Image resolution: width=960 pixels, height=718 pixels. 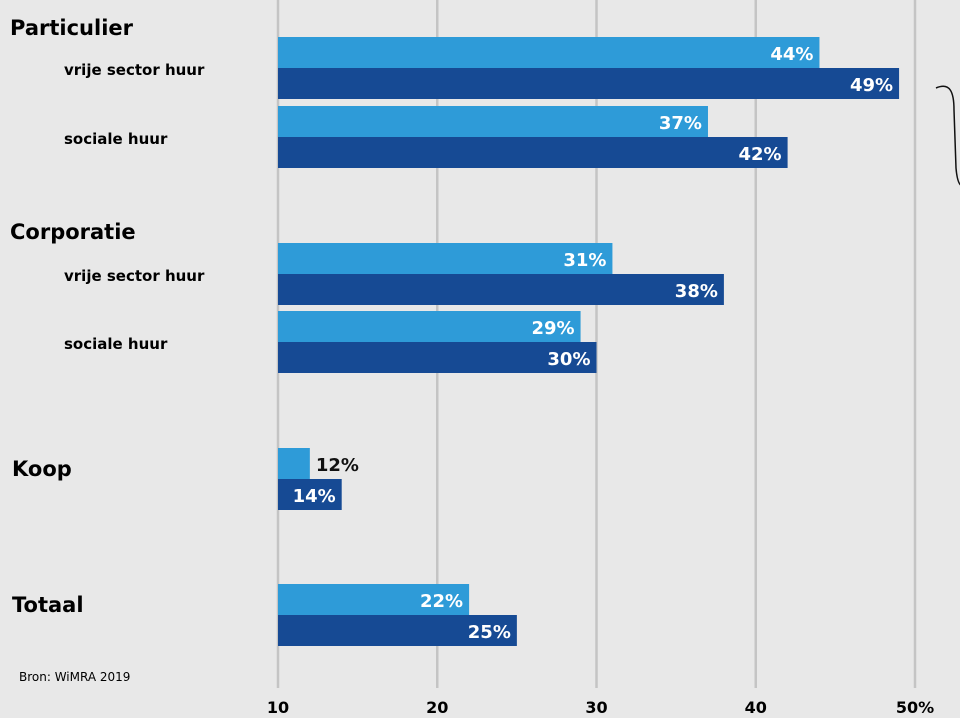 I want to click on data-label: 49%, so click(x=871, y=85).